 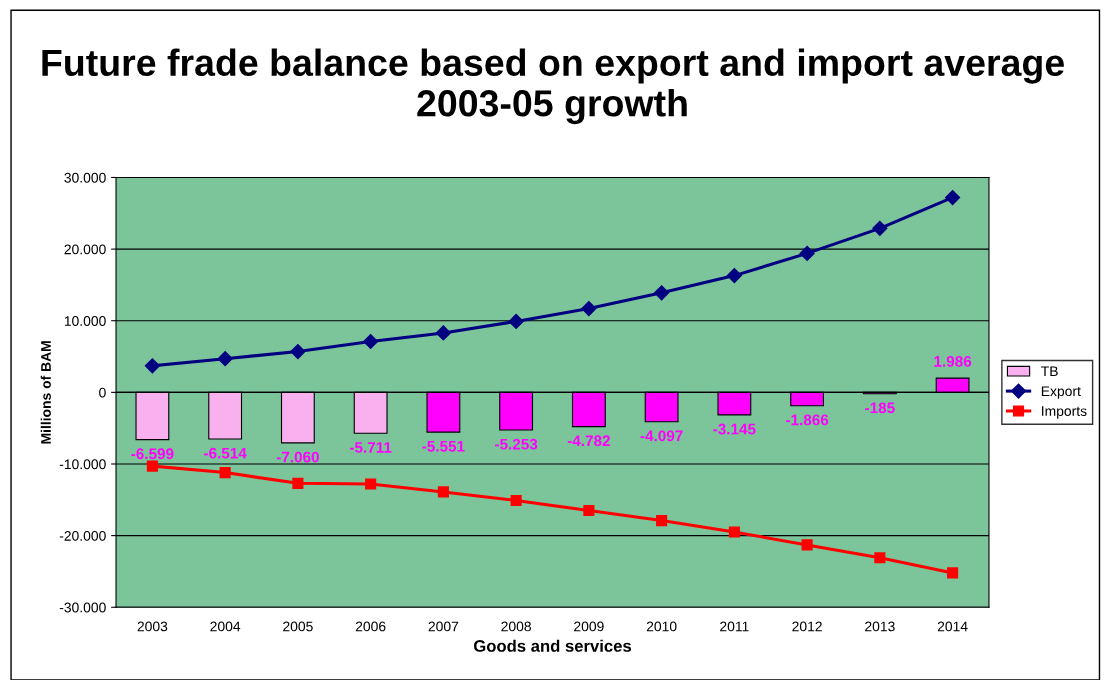 What do you see at coordinates (516, 444) in the screenshot?
I see `data-label: -5.253` at bounding box center [516, 444].